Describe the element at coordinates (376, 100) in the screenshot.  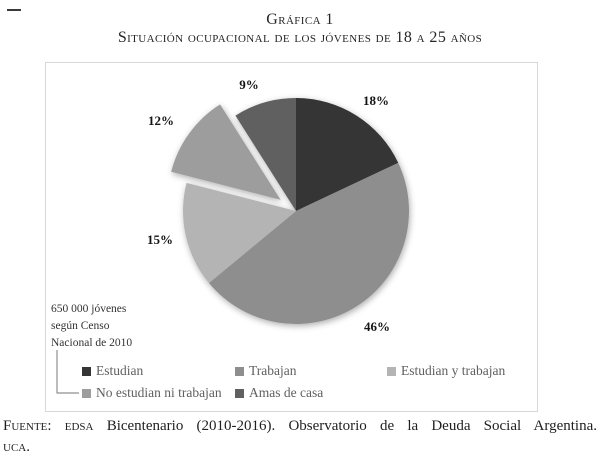
I see `pie-percent-label: 18%` at that location.